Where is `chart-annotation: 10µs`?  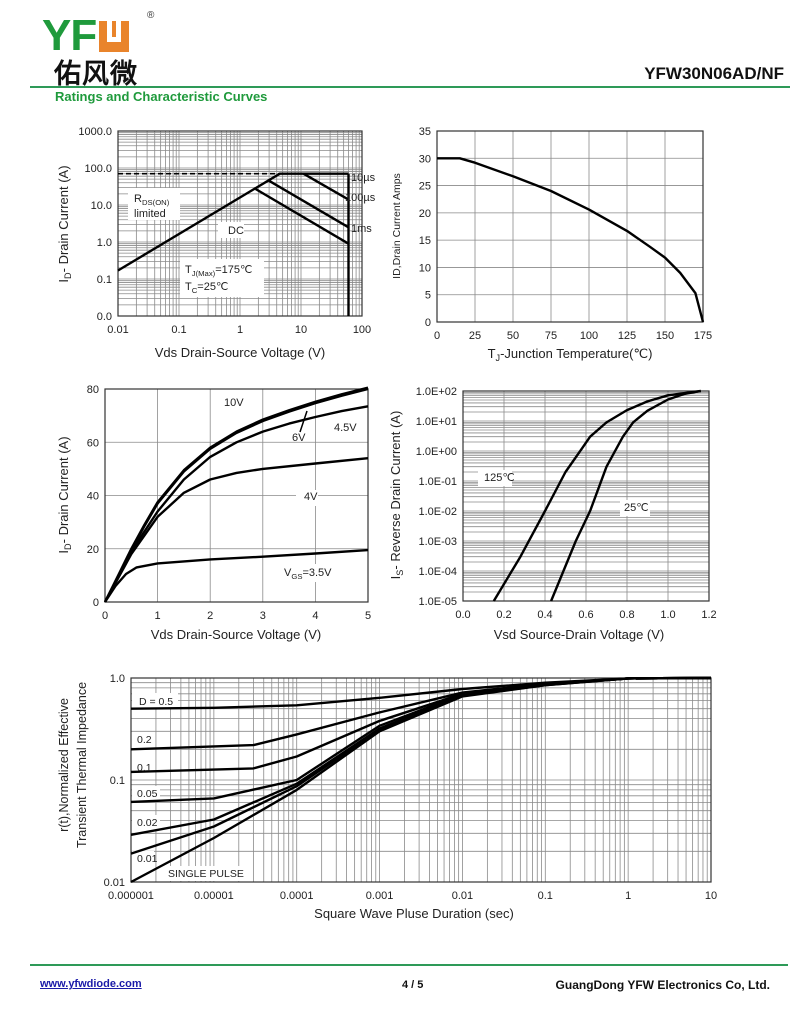
chart-annotation: 10µs is located at coordinates (363, 178).